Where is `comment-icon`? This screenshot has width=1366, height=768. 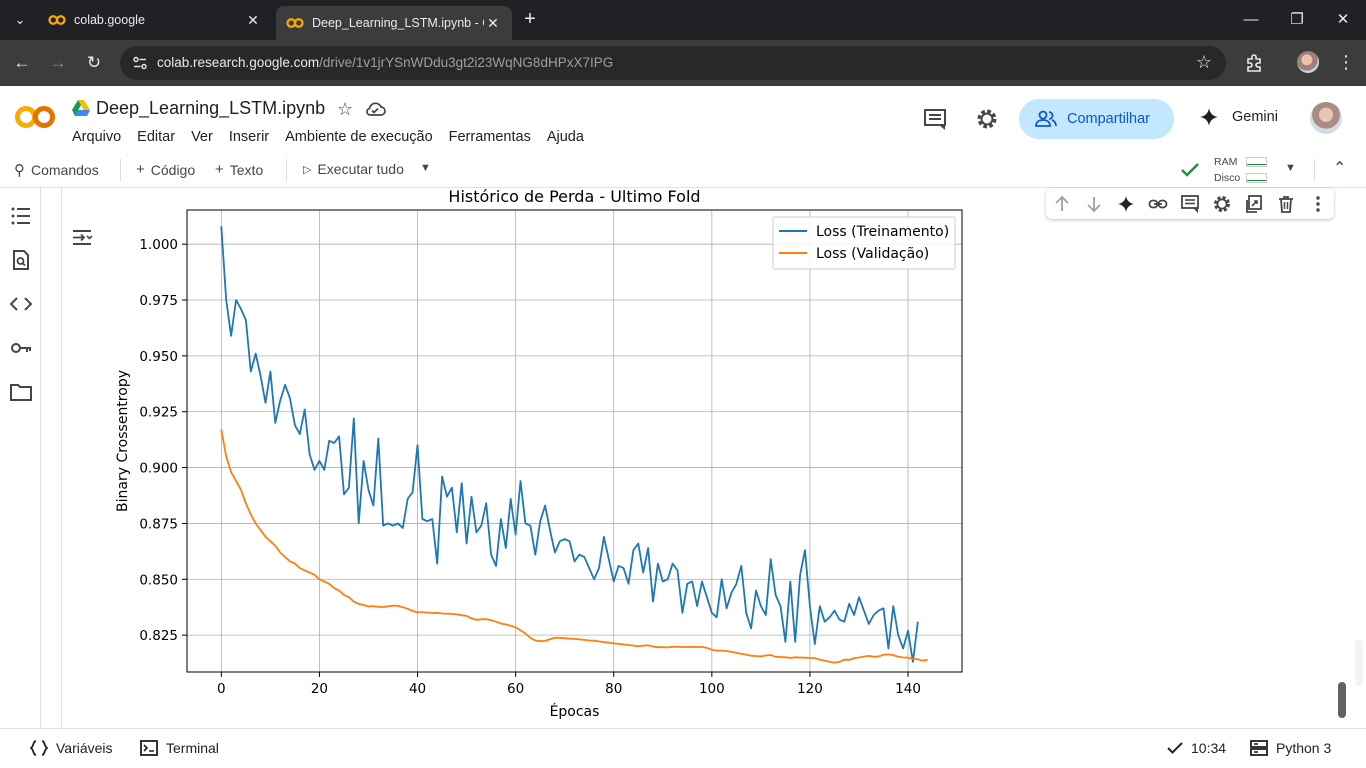
comment-icon is located at coordinates (1190, 204).